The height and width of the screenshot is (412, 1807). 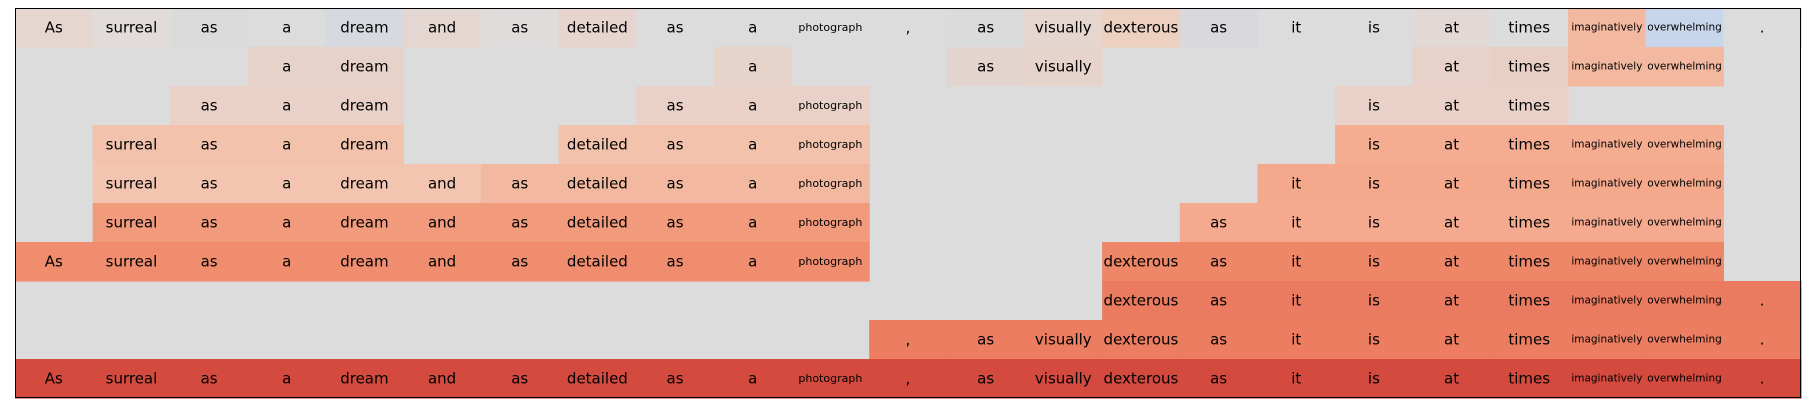 I want to click on heatmap-token-label: surreal, so click(x=132, y=262).